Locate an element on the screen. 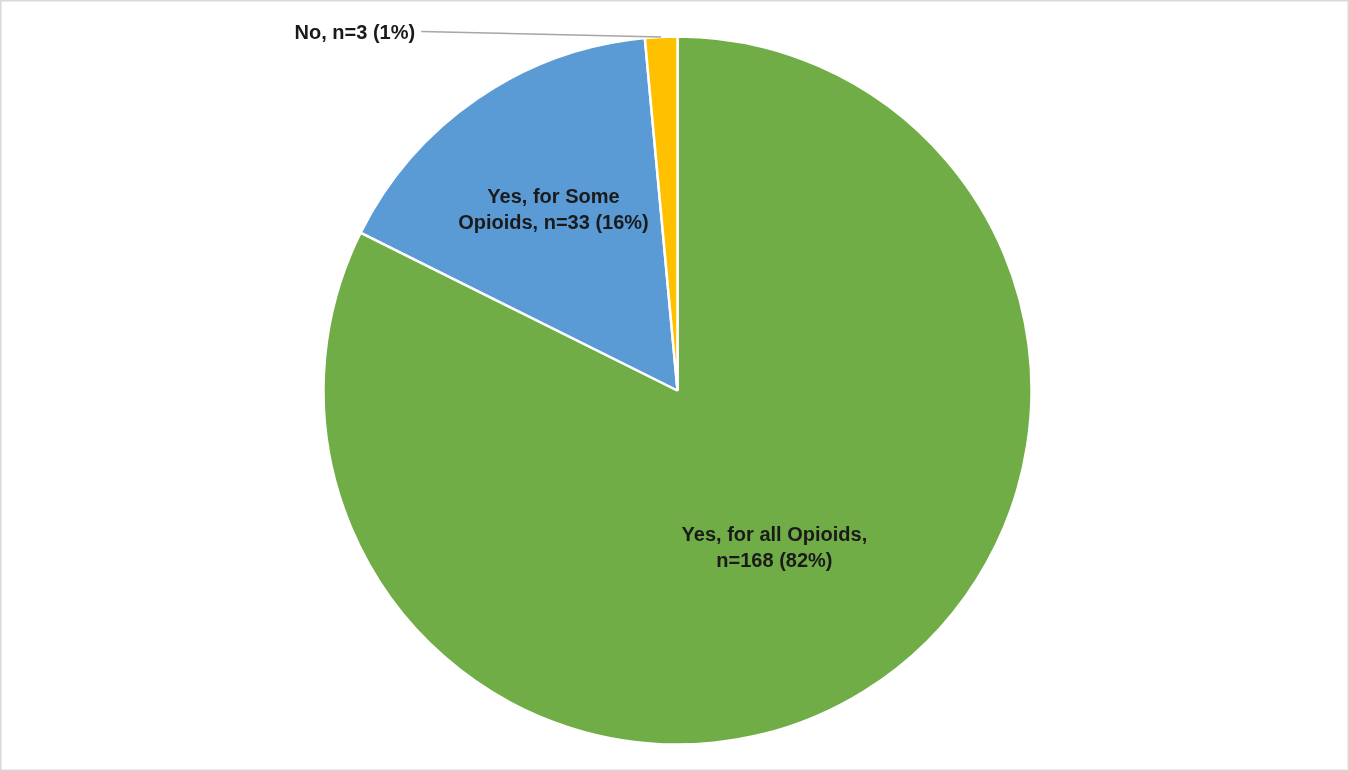 The height and width of the screenshot is (771, 1349). slice-label: Yes, for all Opioids, n=168 (82%) is located at coordinates (774, 547).